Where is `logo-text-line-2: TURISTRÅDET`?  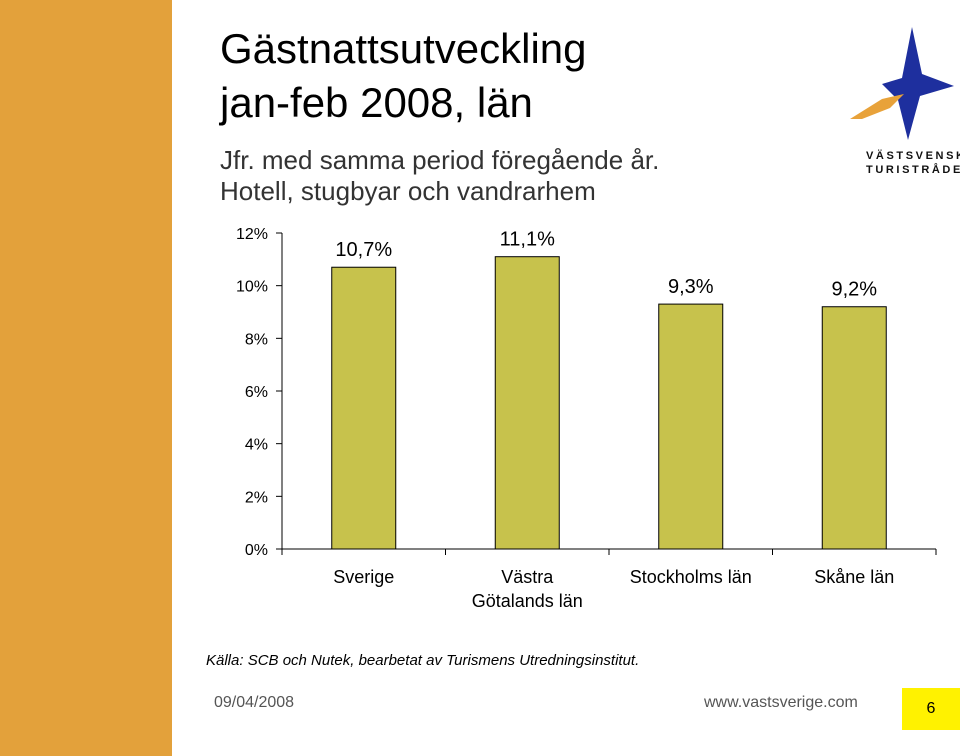 logo-text-line-2: TURISTRÅDET is located at coordinates (913, 170).